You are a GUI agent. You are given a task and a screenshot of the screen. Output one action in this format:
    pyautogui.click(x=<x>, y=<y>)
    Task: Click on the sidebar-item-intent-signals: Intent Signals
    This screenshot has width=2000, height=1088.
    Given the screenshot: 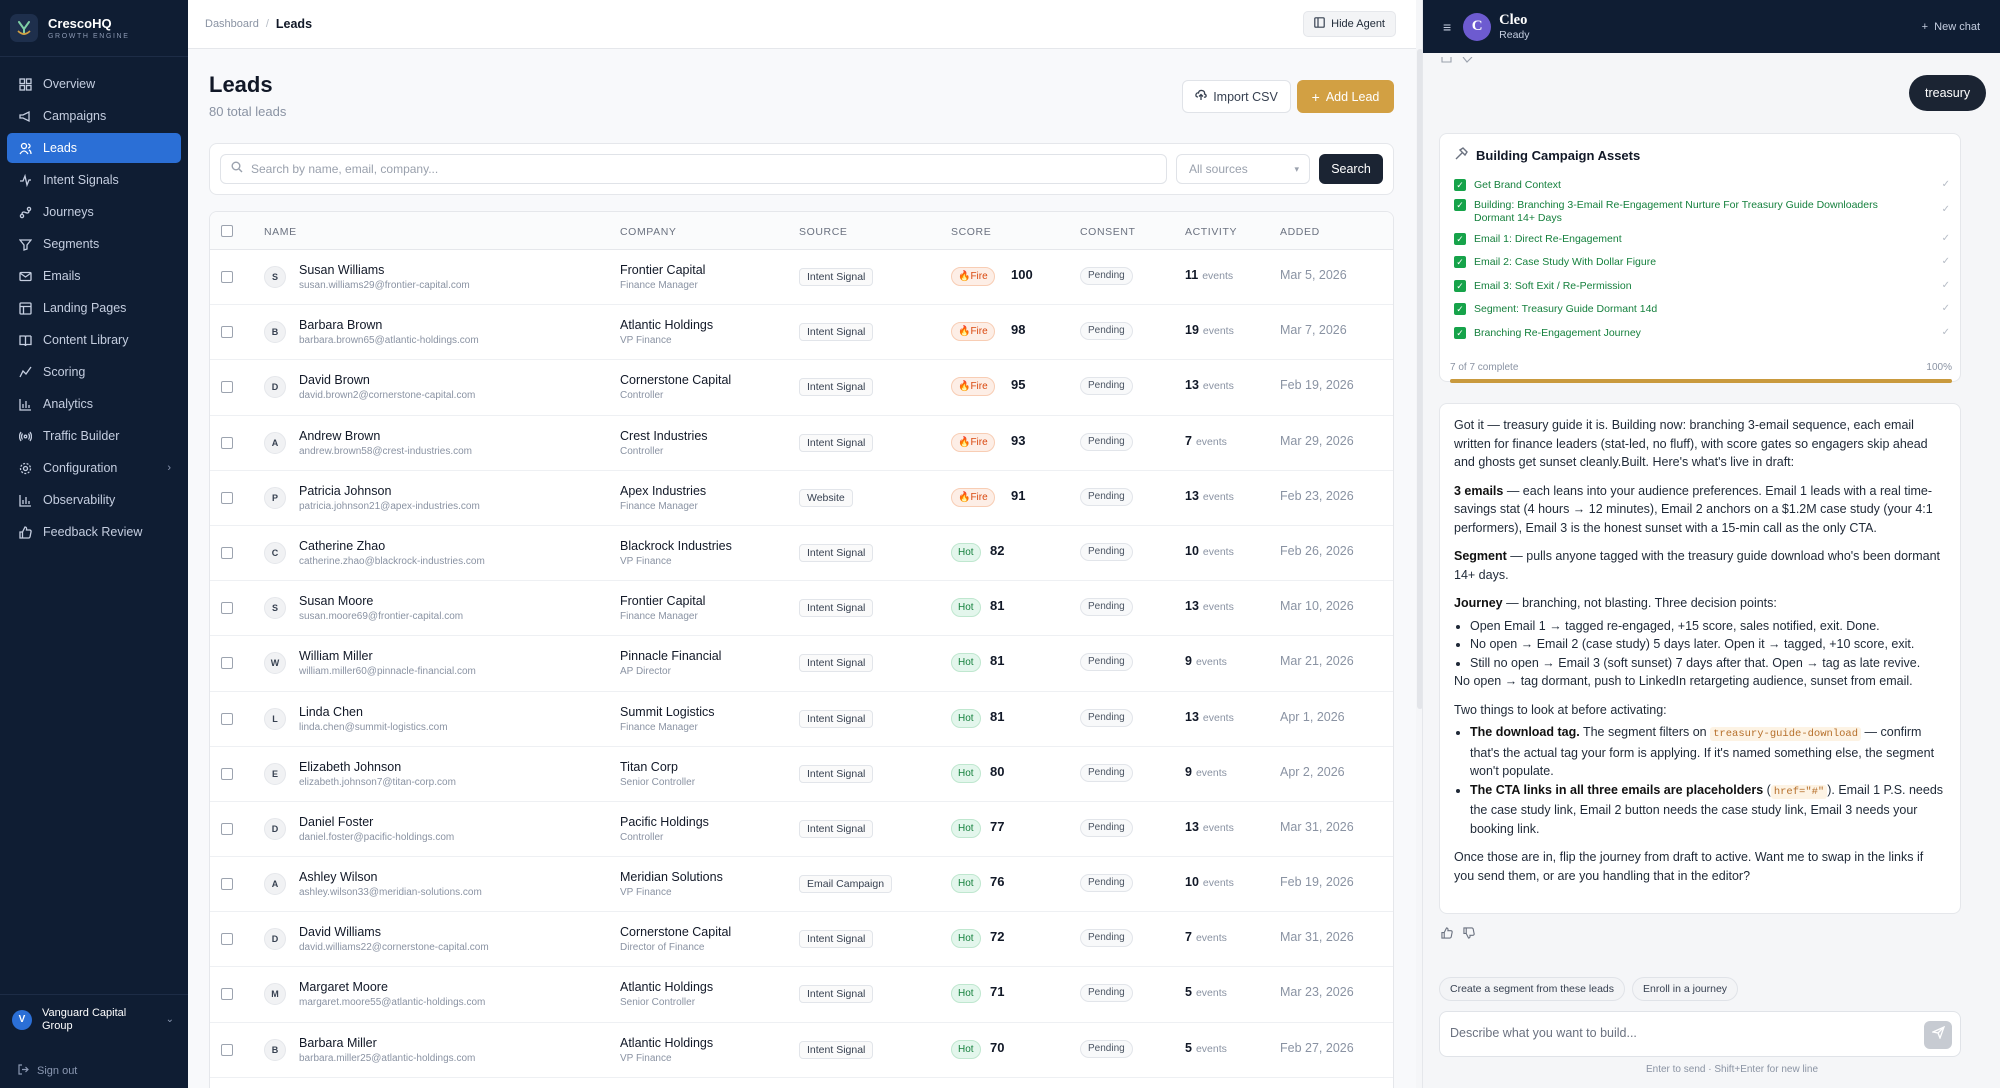 What is the action you would take?
    pyautogui.click(x=94, y=180)
    